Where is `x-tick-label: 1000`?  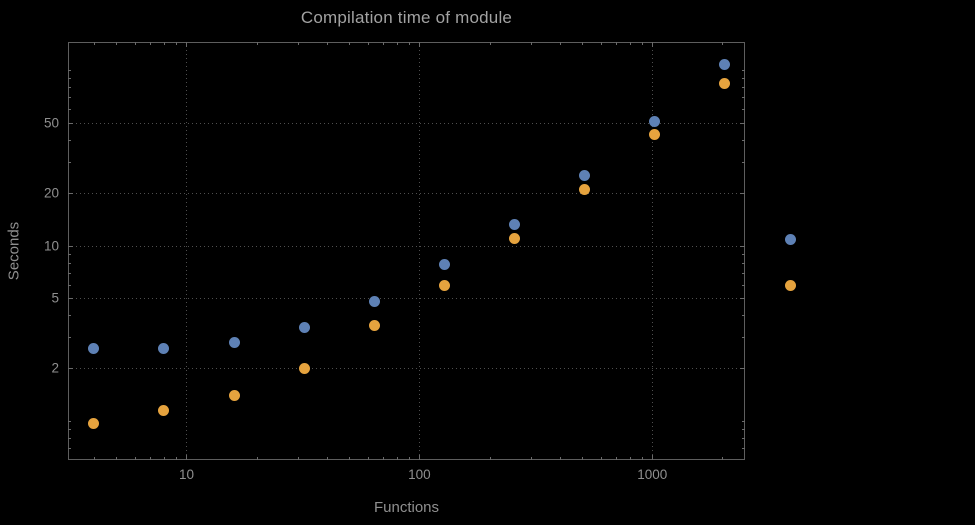
x-tick-label: 1000 is located at coordinates (652, 474).